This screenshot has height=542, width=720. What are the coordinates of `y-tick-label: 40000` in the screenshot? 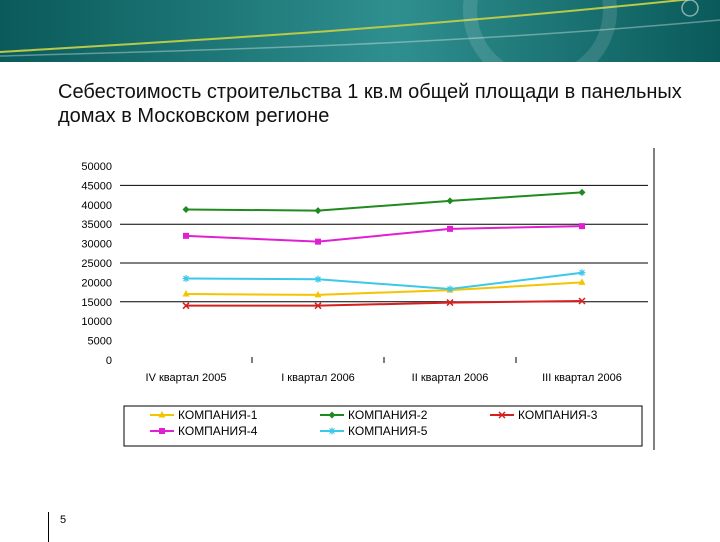 It's located at (96, 206).